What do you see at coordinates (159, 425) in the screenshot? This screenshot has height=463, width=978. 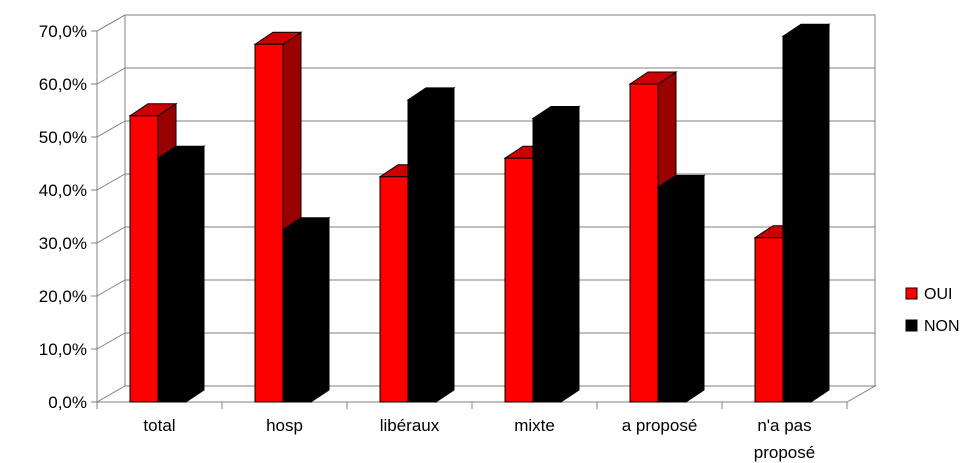 I see `x-category-label: total` at bounding box center [159, 425].